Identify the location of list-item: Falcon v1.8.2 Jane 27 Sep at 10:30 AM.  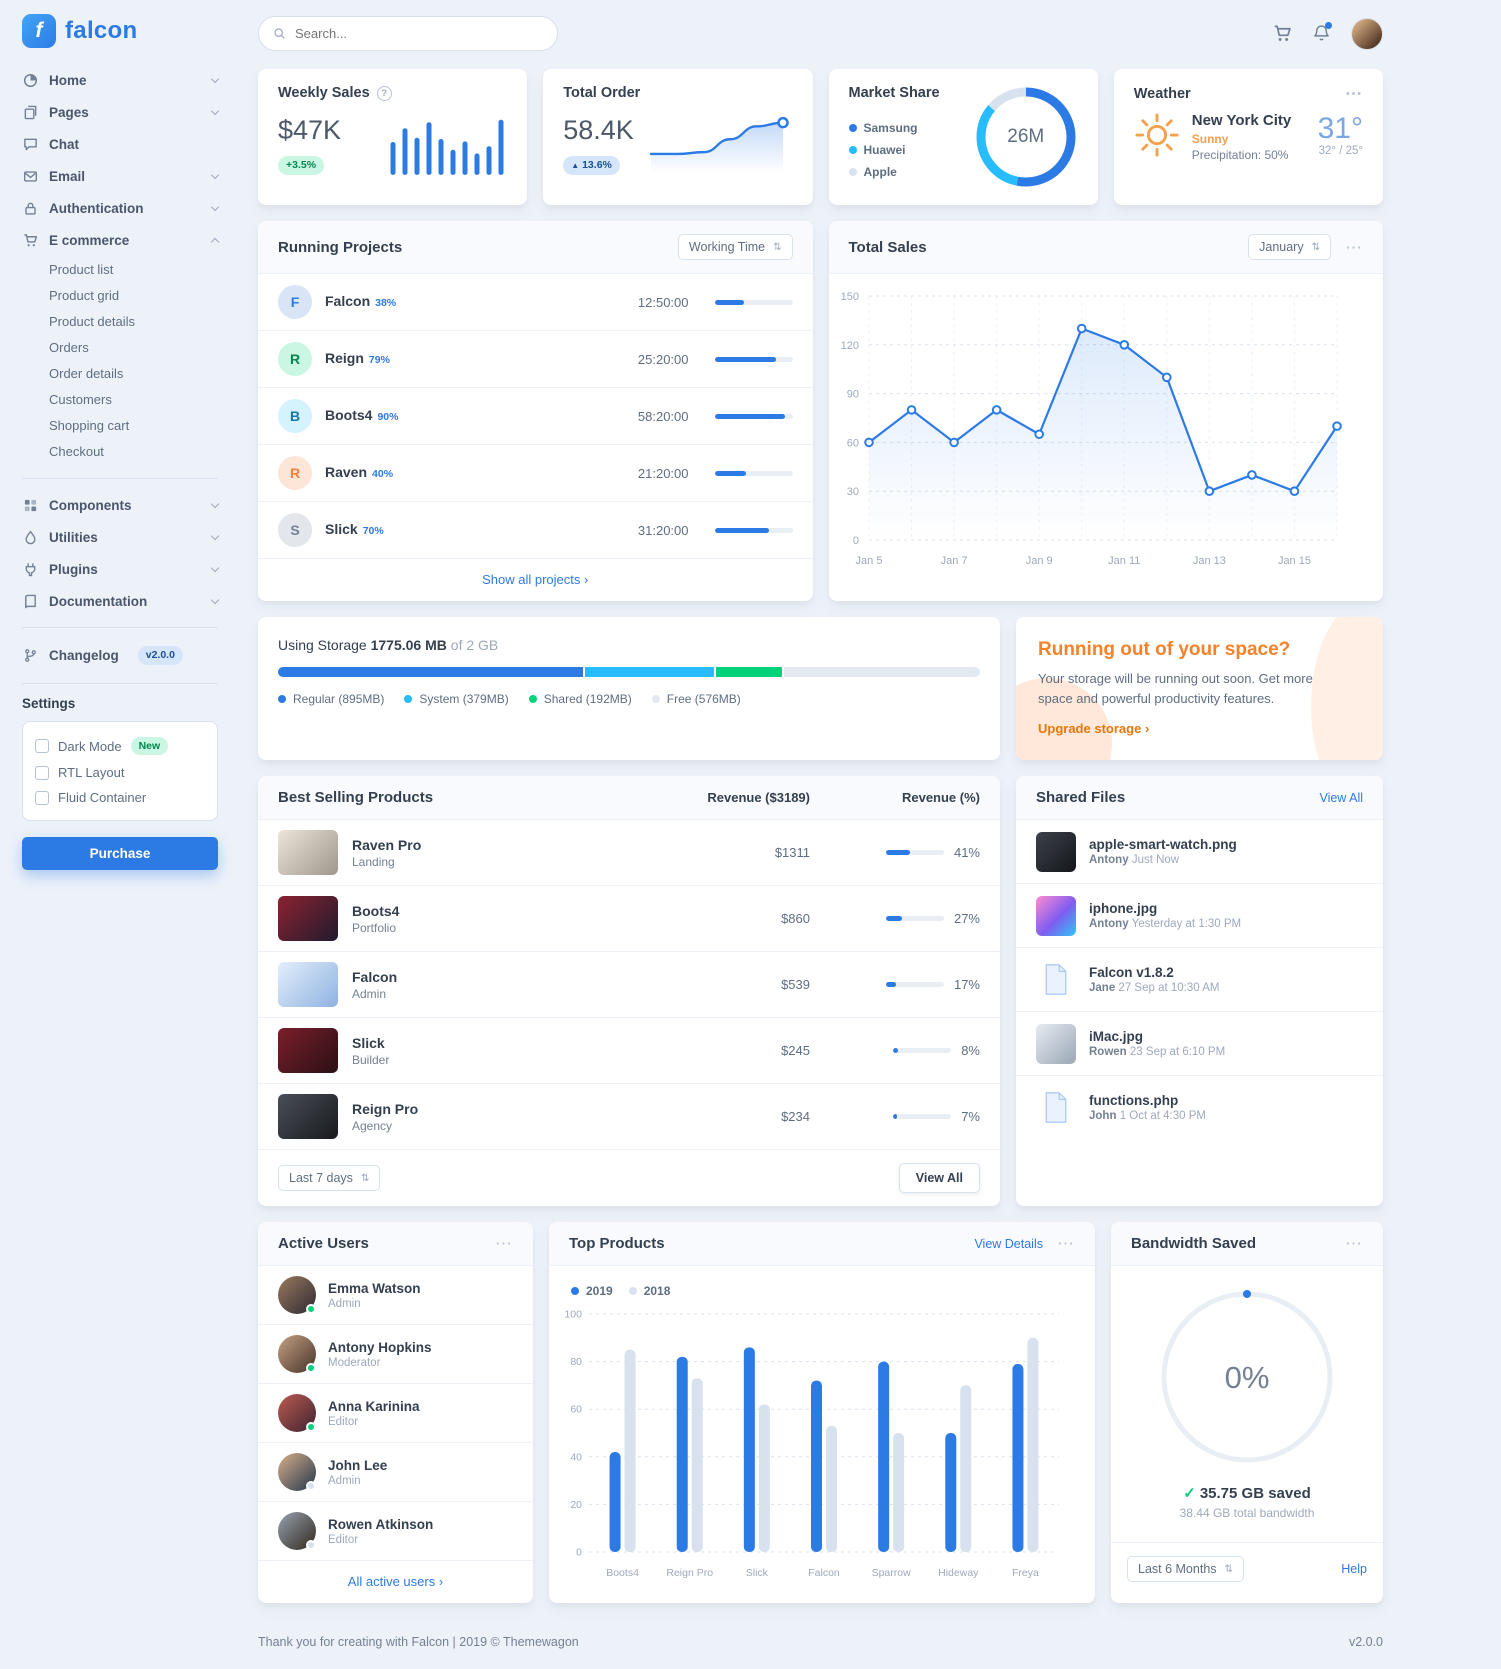
(1199, 980).